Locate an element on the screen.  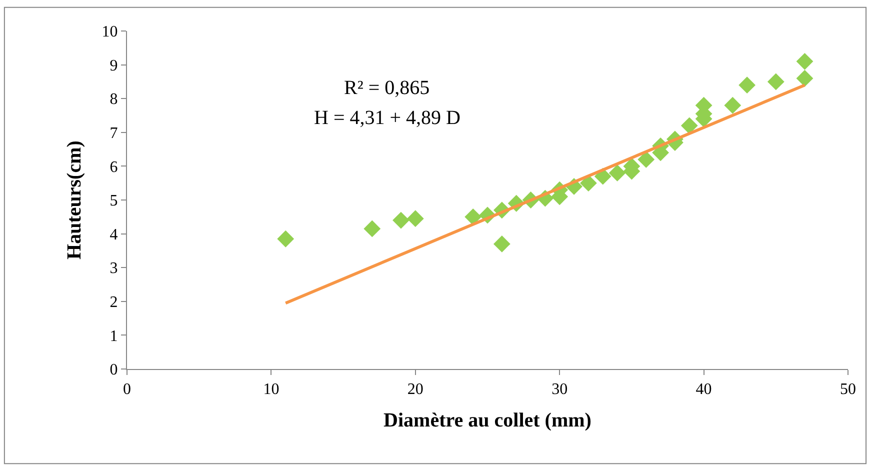
x-tick-label: 0 is located at coordinates (127, 389).